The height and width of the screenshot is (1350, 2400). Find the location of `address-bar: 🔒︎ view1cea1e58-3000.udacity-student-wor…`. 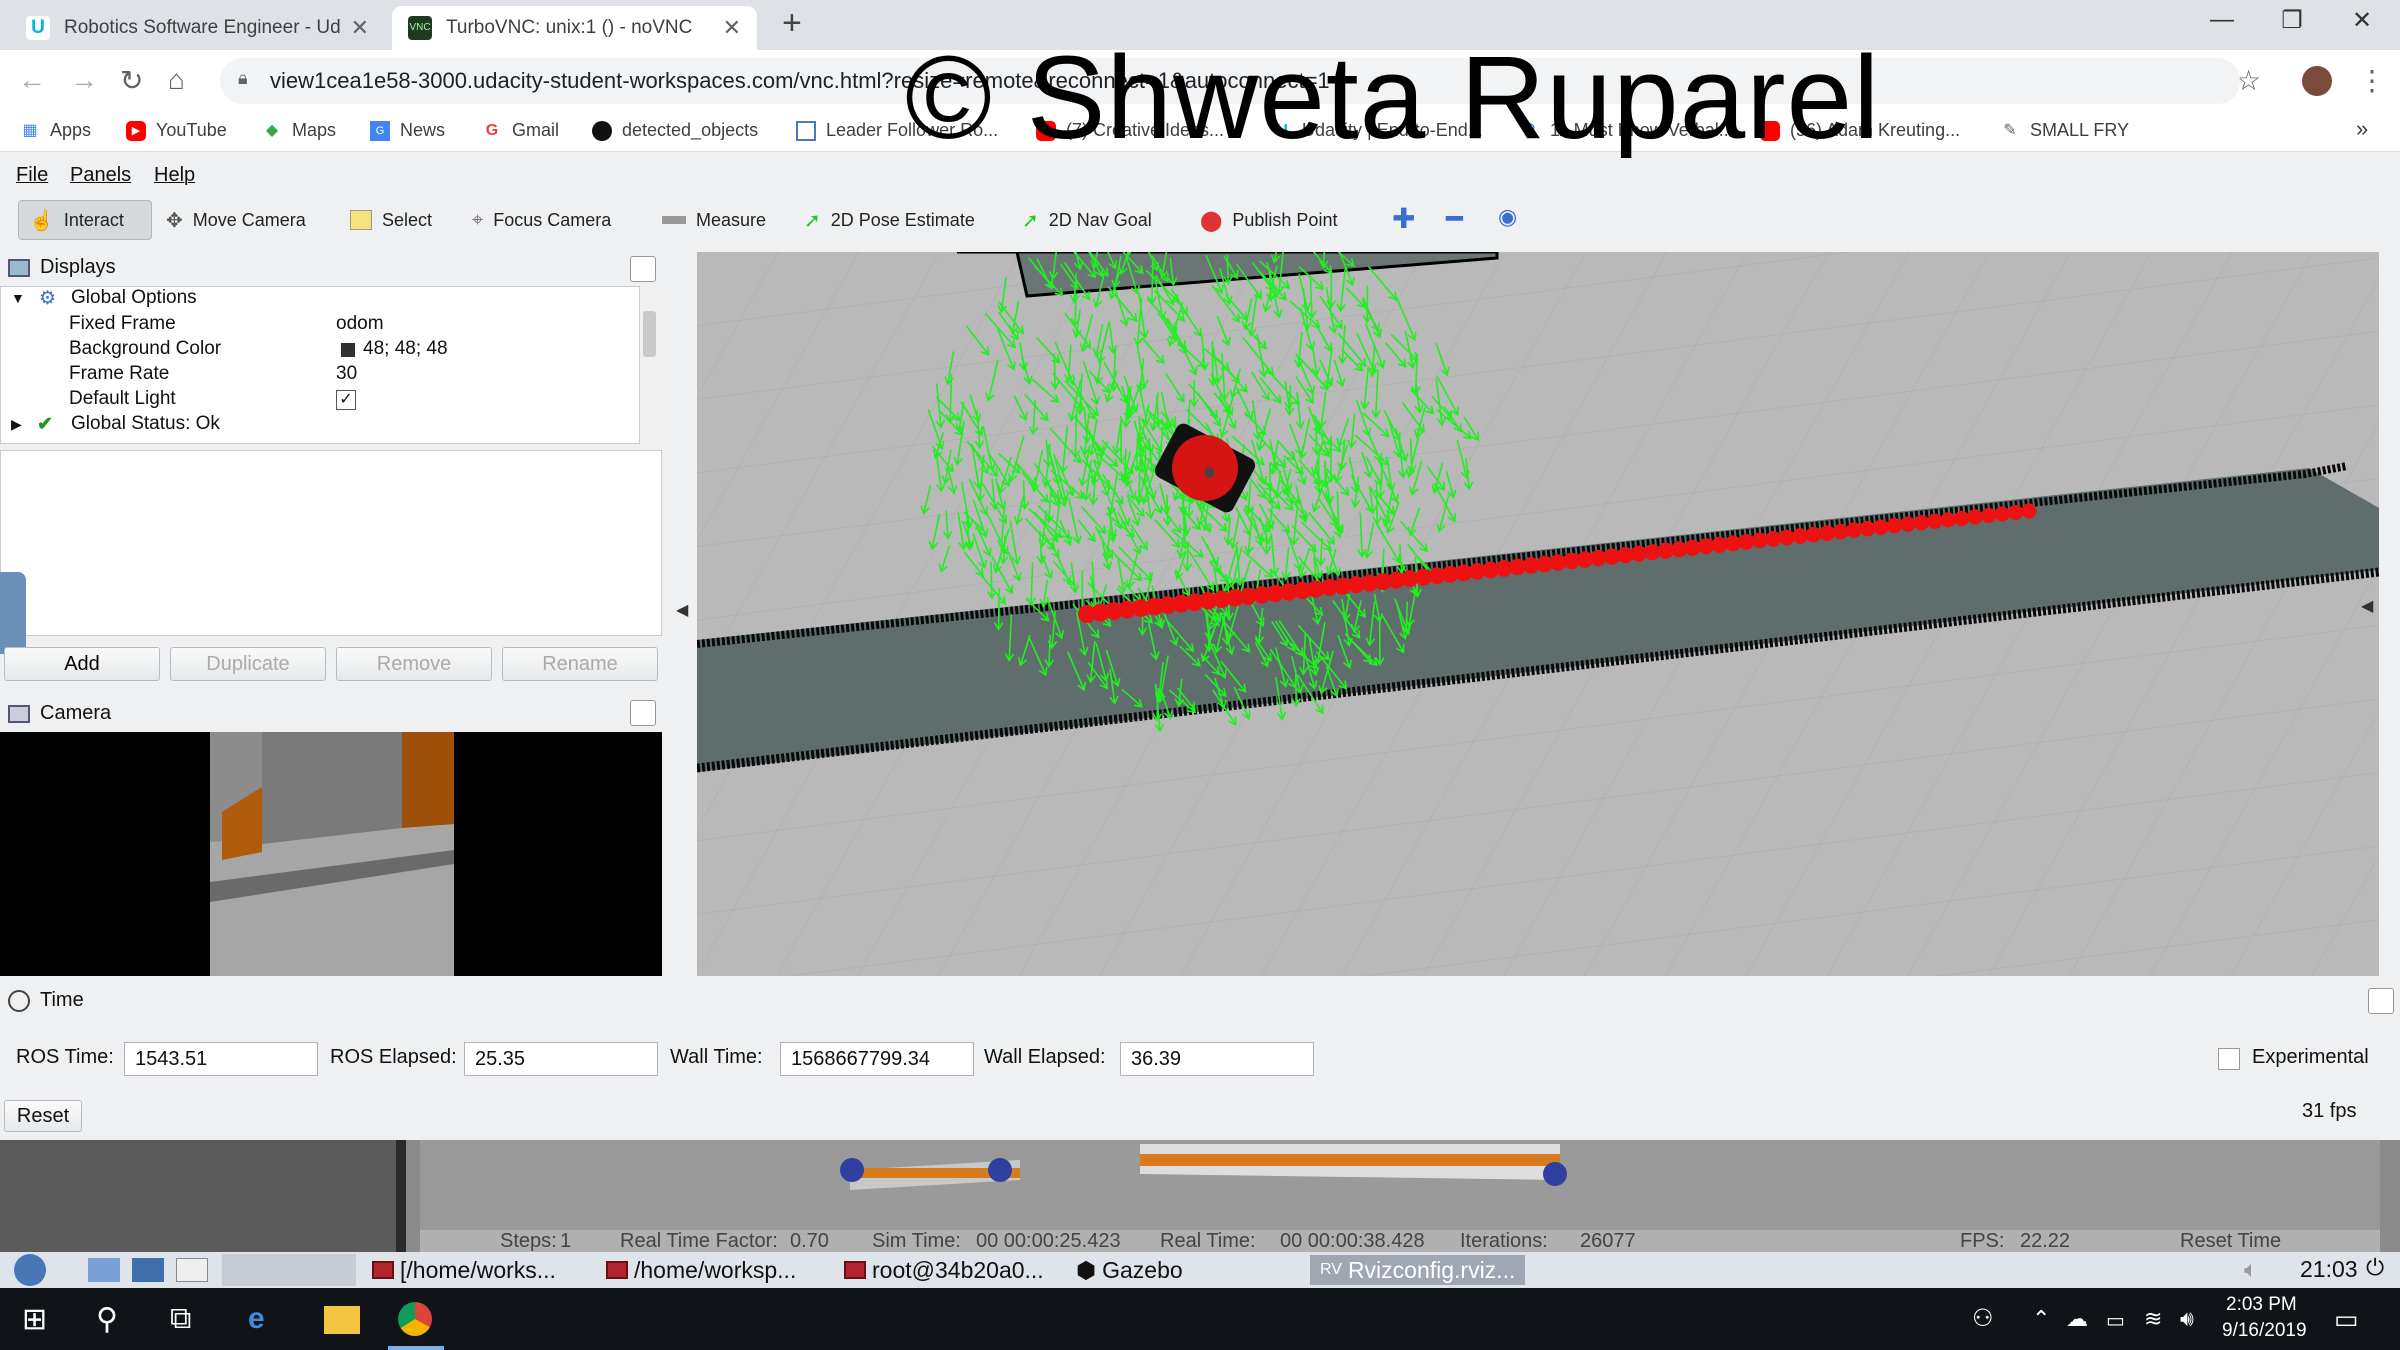

address-bar: 🔒︎ view1cea1e58-3000.udacity-student-wor… is located at coordinates (1230, 81).